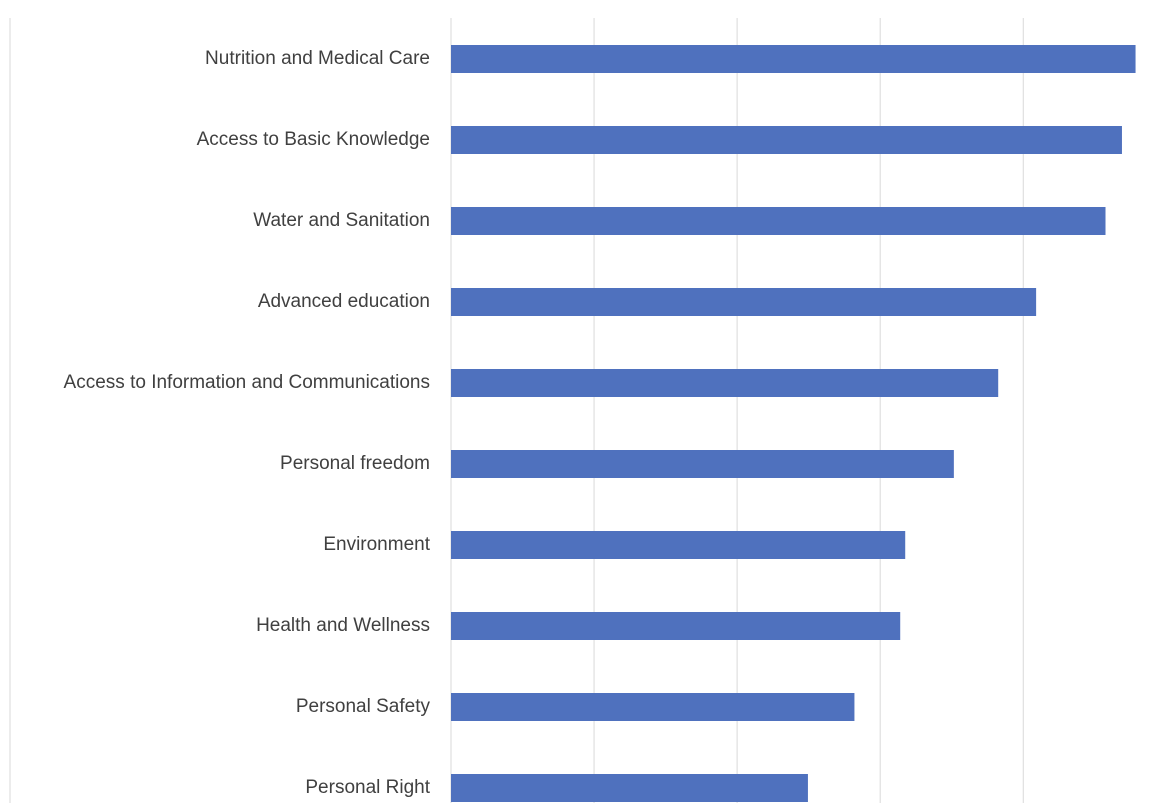  What do you see at coordinates (344, 301) in the screenshot?
I see `y-tick-label: Advanced education` at bounding box center [344, 301].